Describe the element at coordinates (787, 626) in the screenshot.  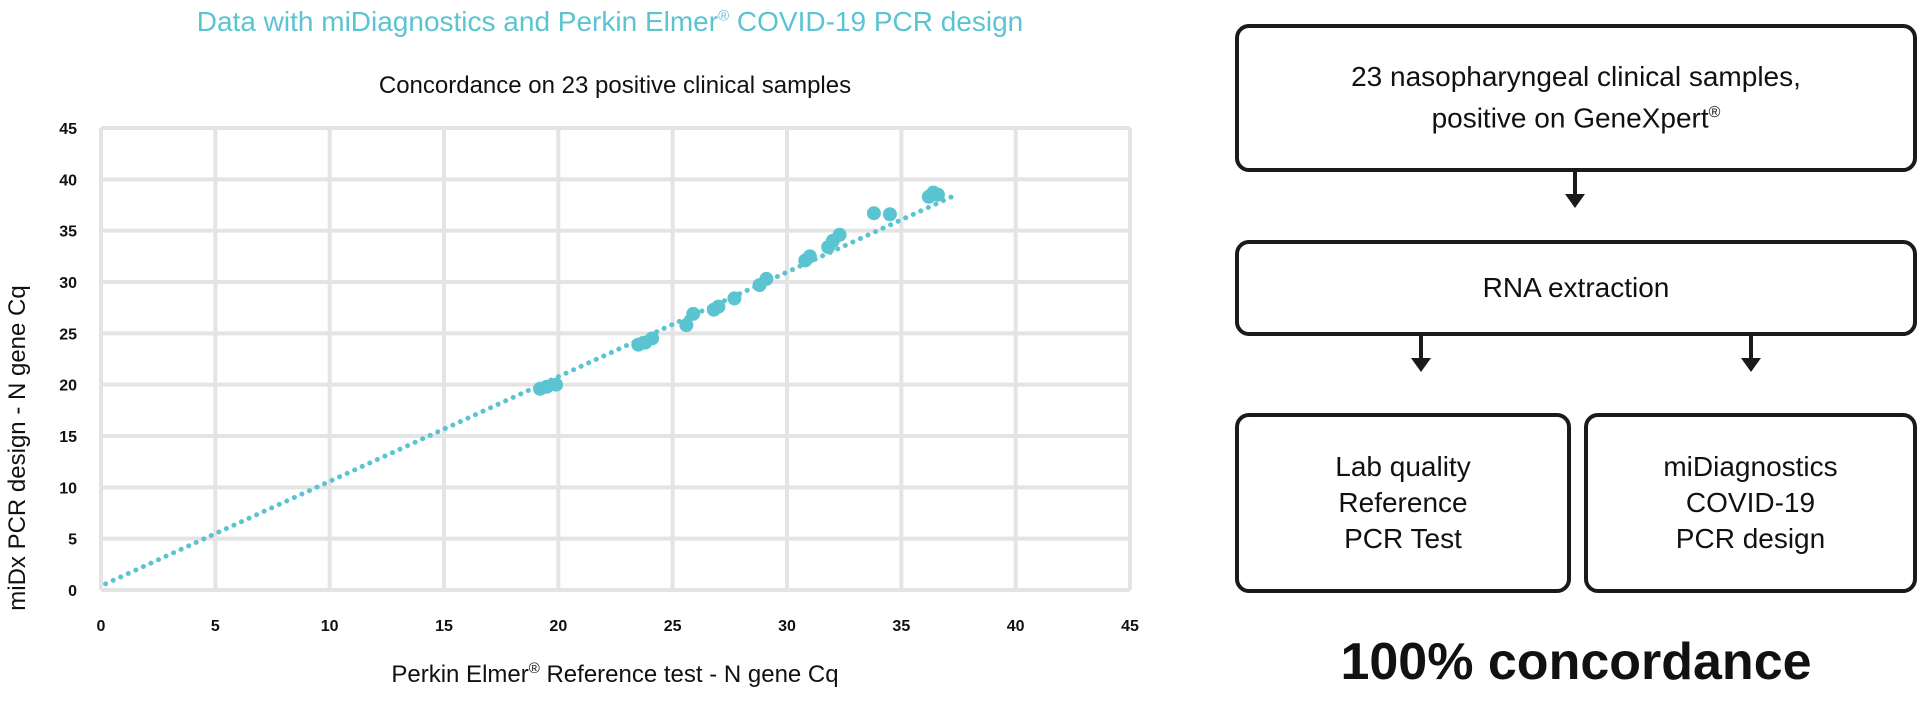
I see `x-tick-label: 30` at that location.